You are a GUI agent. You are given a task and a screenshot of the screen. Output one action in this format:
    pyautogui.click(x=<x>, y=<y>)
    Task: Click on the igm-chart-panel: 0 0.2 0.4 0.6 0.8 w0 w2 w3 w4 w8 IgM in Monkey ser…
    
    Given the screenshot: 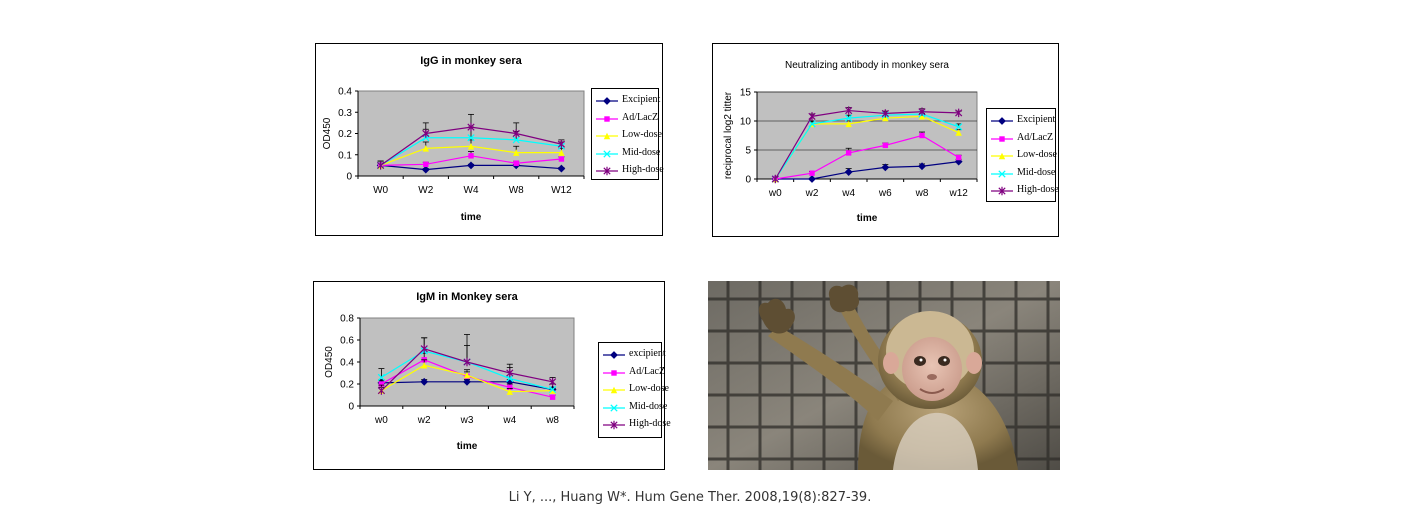 What is the action you would take?
    pyautogui.click(x=492, y=375)
    